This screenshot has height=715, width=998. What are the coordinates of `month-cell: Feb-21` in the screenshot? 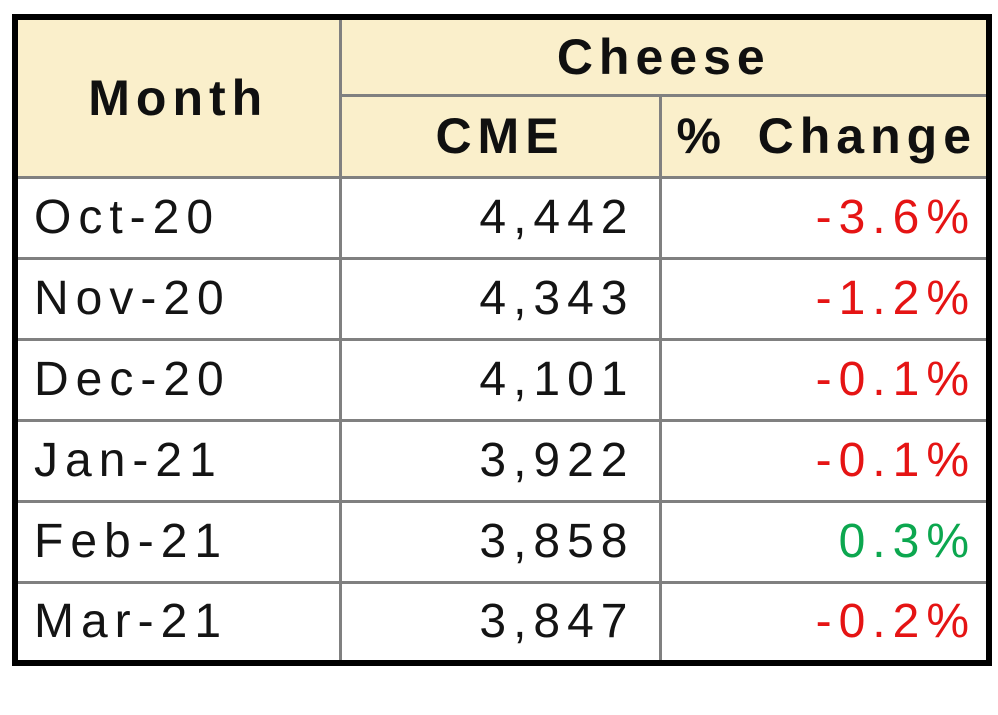 It's located at (177, 541).